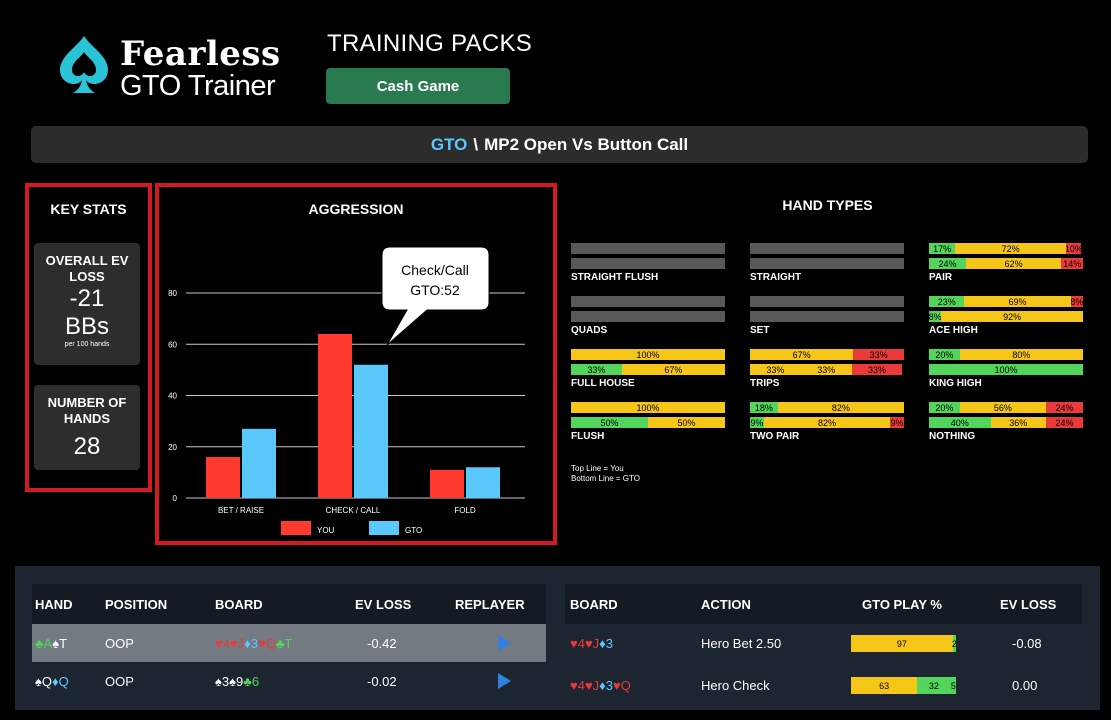 This screenshot has height=720, width=1111. Describe the element at coordinates (87, 304) in the screenshot. I see `ev-loss-card: OVERALL EV LOSS -21 BBs per 100 hands` at that location.